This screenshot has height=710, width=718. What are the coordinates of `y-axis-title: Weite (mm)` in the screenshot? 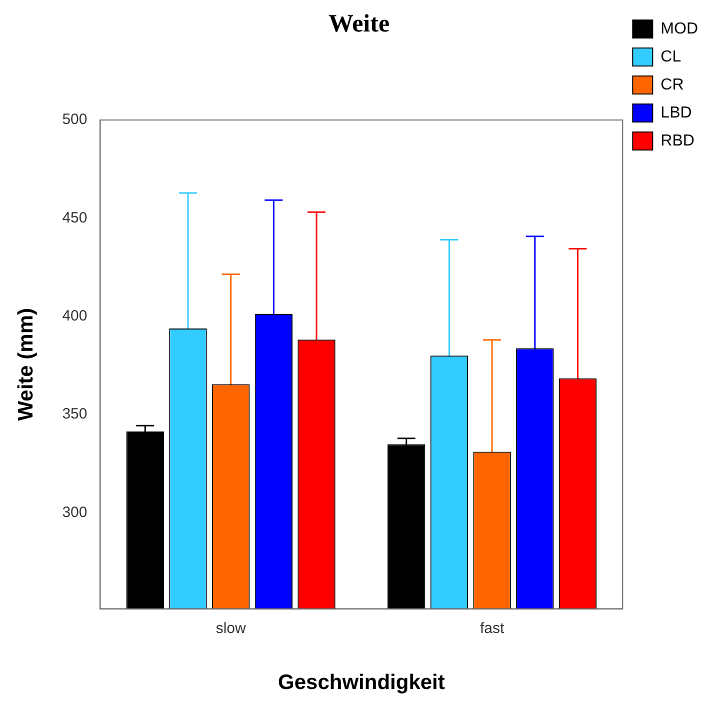 It's located at (26, 364).